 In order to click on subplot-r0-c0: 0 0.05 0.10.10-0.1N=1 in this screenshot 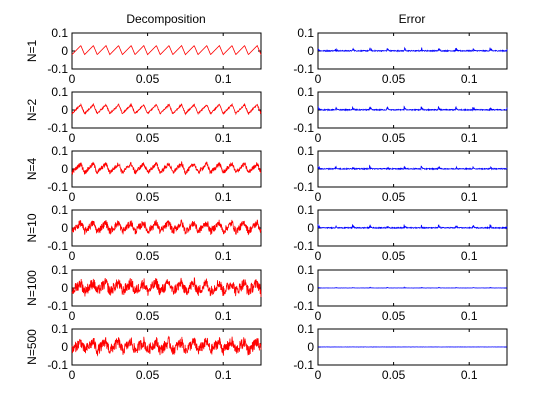, I will do `click(143, 56)`.